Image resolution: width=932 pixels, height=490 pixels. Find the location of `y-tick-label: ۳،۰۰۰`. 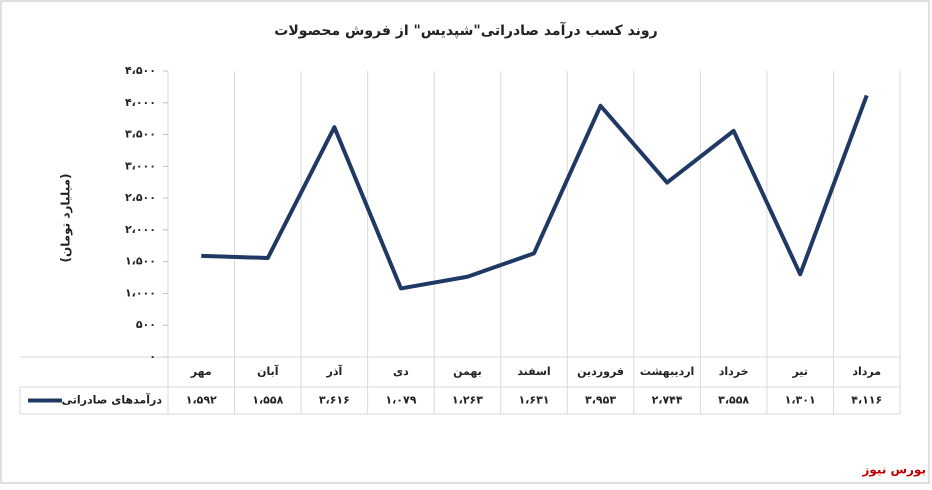

y-tick-label: ۳،۰۰۰ is located at coordinates (140, 165).